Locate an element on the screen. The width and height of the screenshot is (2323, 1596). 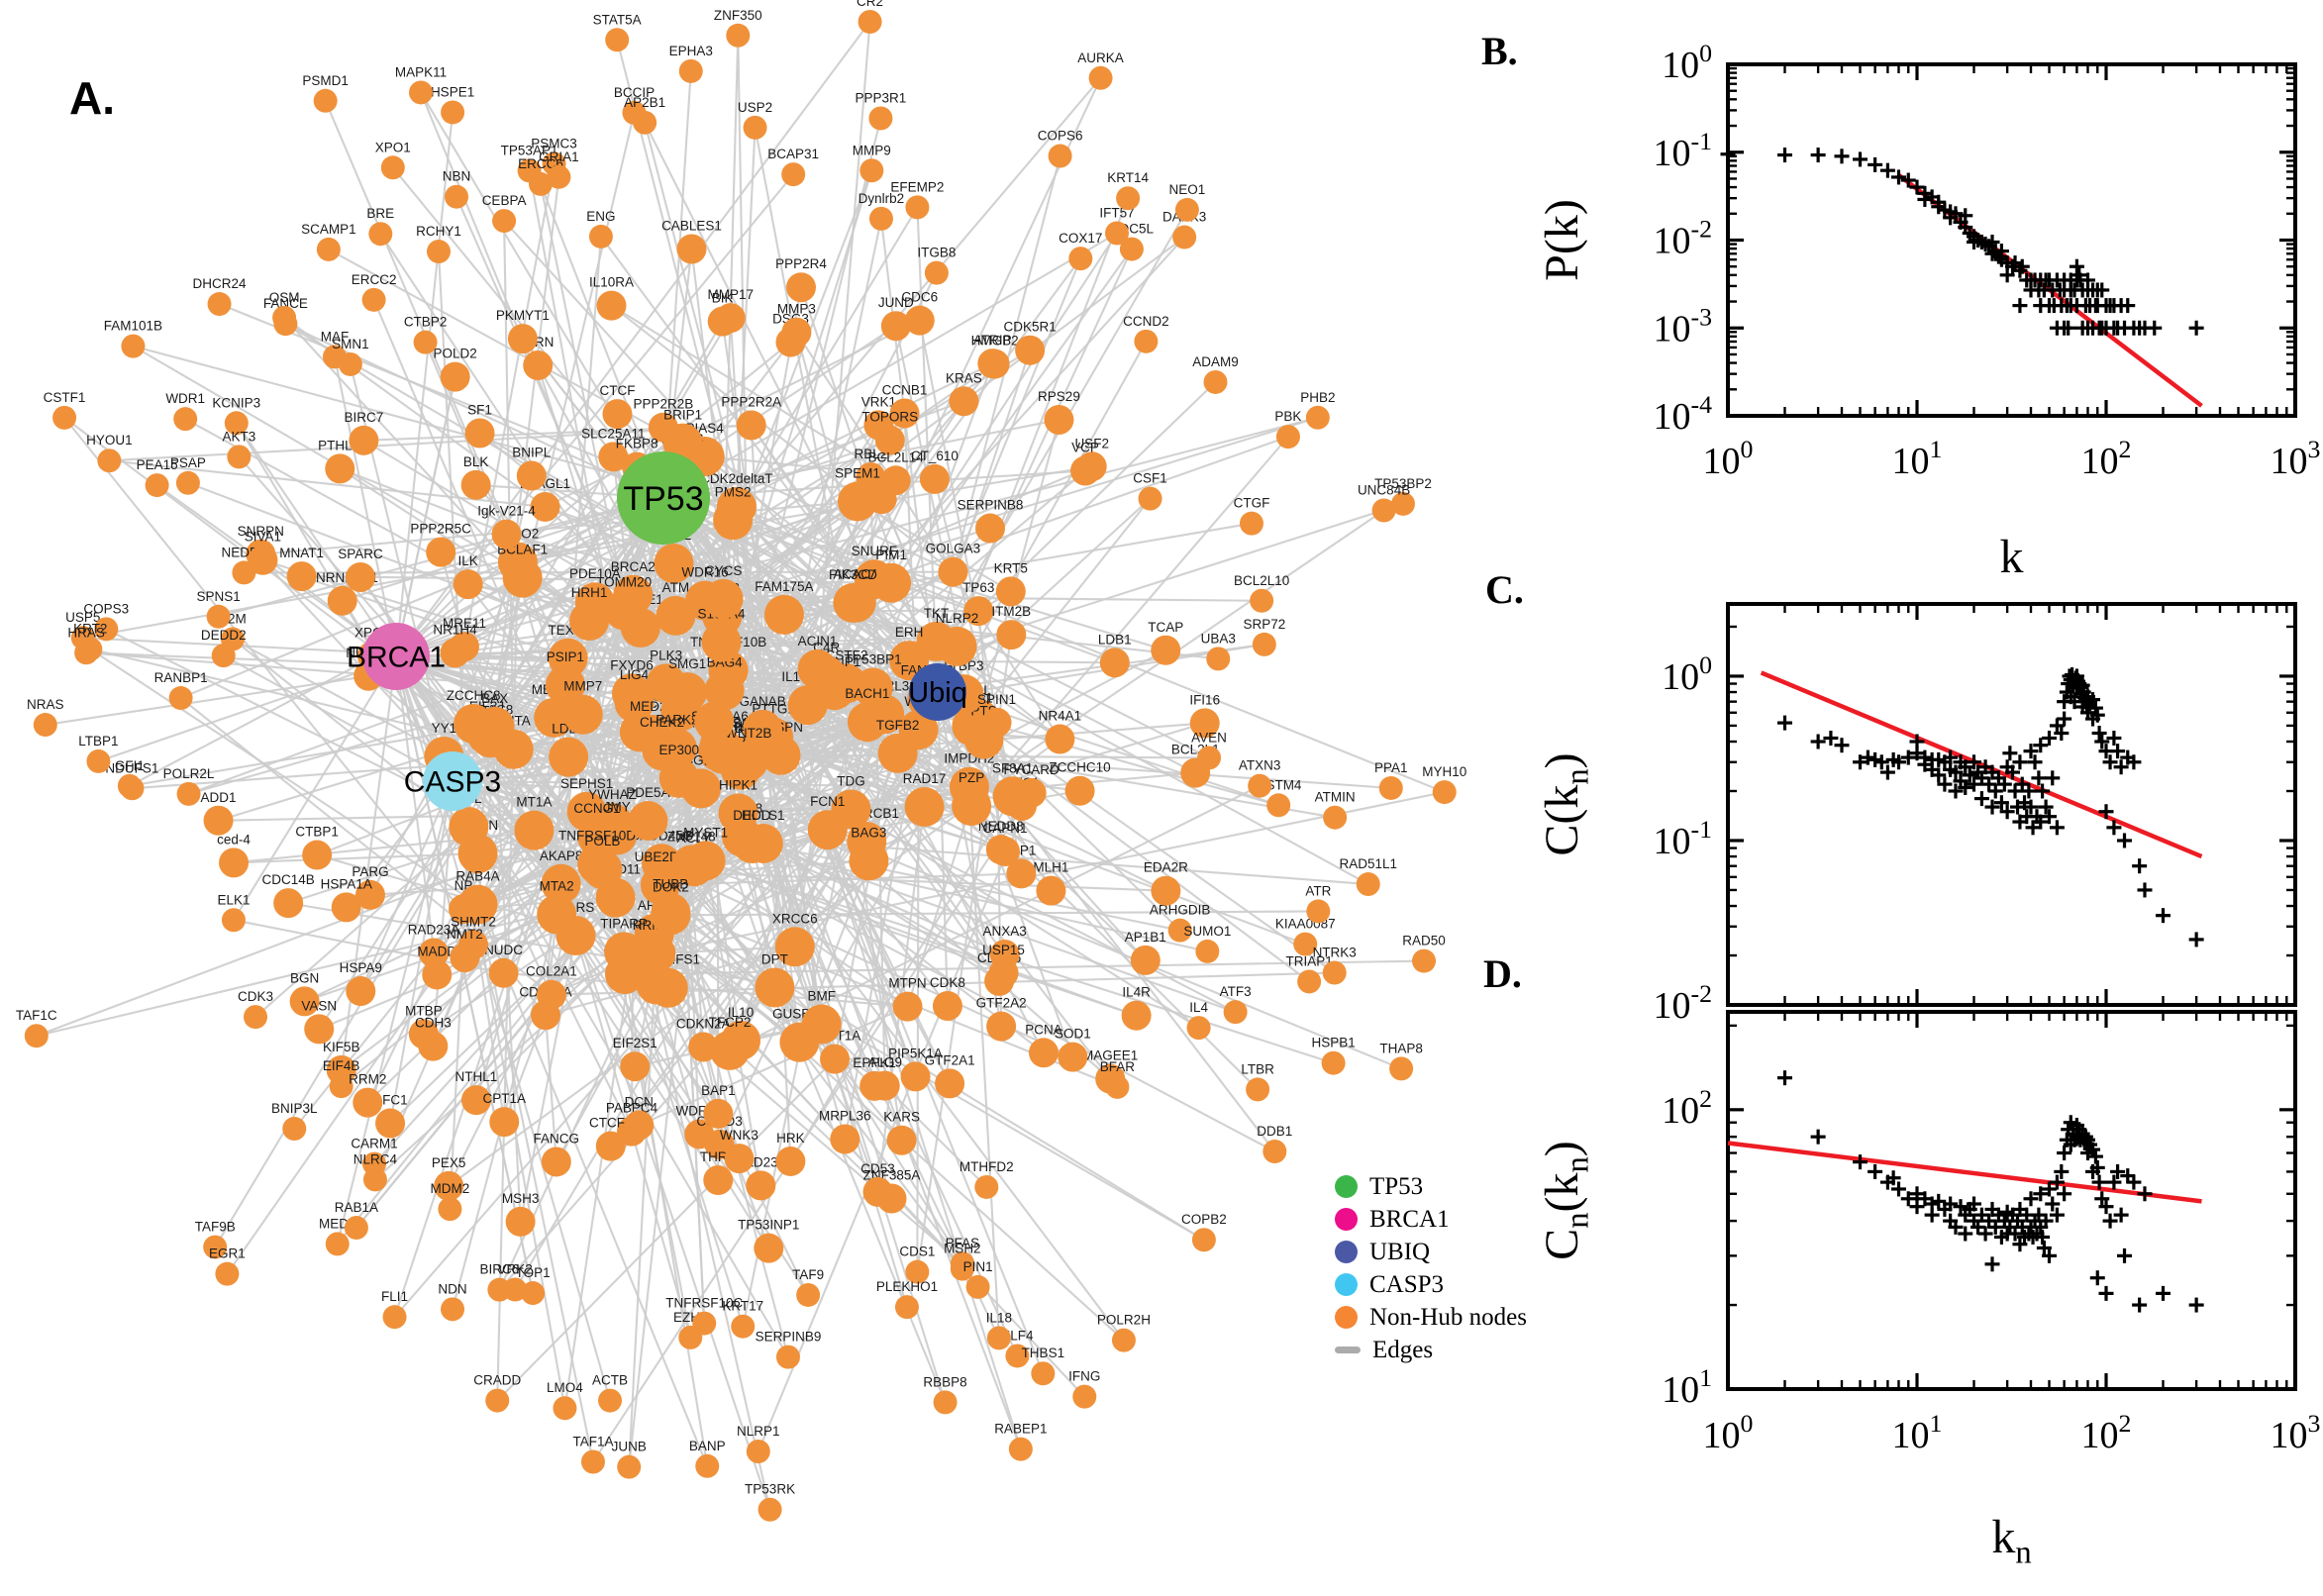
network-node-label: AP1B1 is located at coordinates (1145, 937).